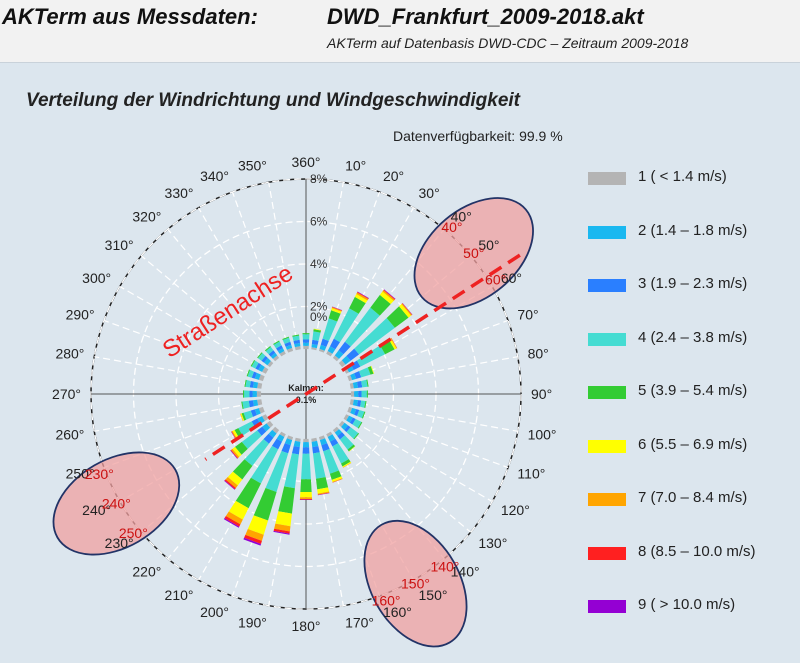  Describe the element at coordinates (318, 417) in the screenshot. I see `bars` at that location.